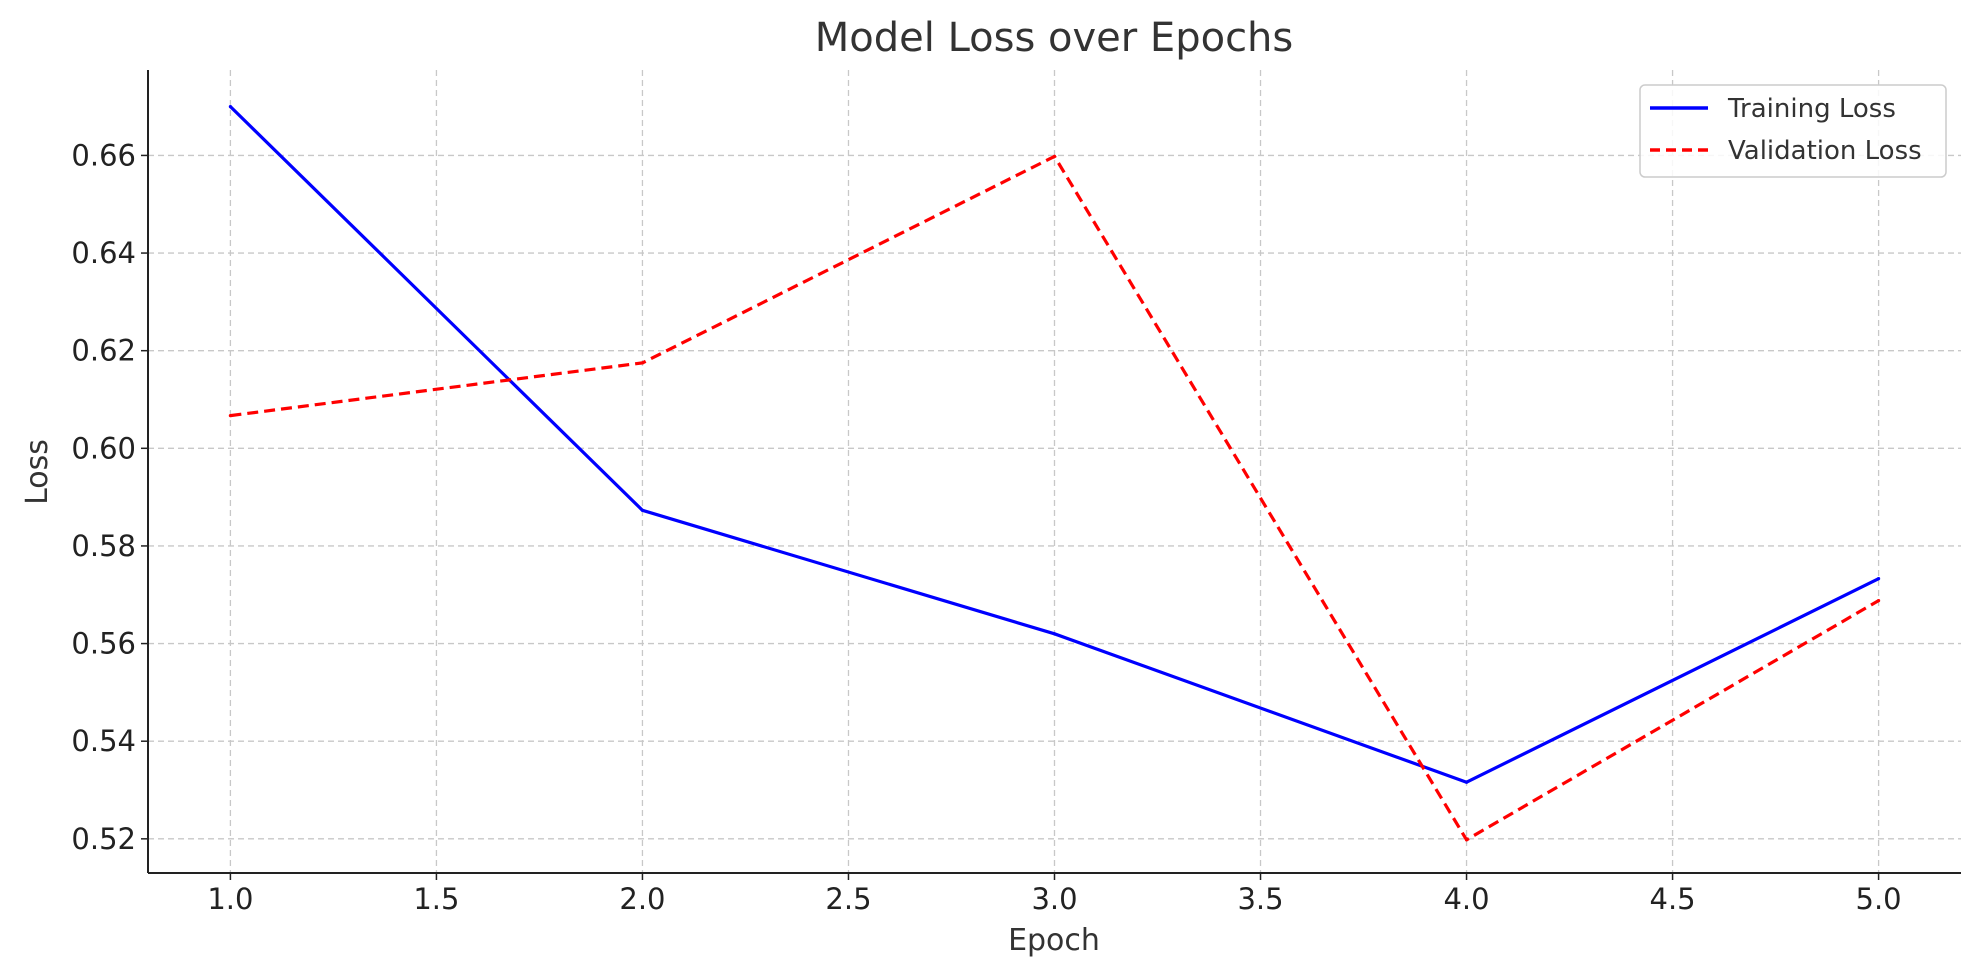 This screenshot has width=1979, height=980. I want to click on y-axis-ticks: 0.52 0.54 0.56 0.58 0.60 0.62 0.64 0.66, so click(109, 497).